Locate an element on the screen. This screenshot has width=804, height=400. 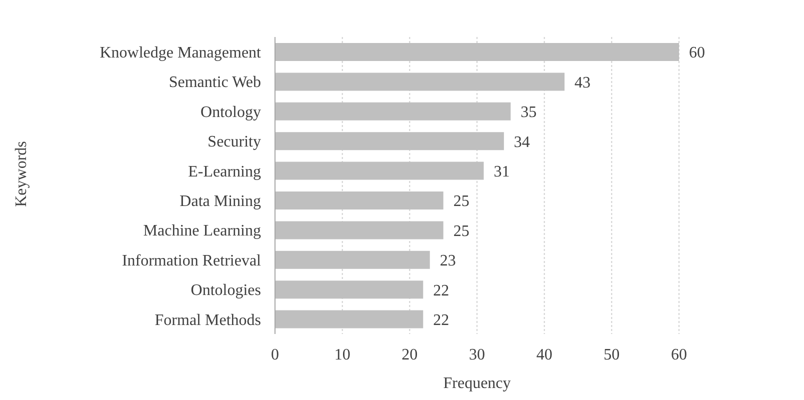
data-label: 43 is located at coordinates (582, 83).